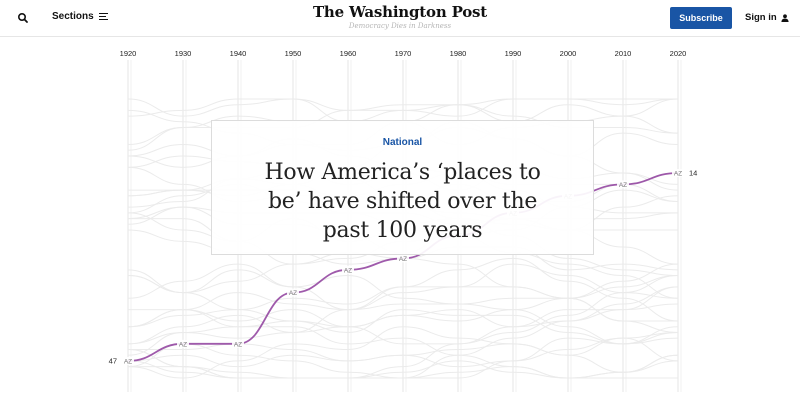  Describe the element at coordinates (113, 360) in the screenshot. I see `start-rank-label: 47` at that location.